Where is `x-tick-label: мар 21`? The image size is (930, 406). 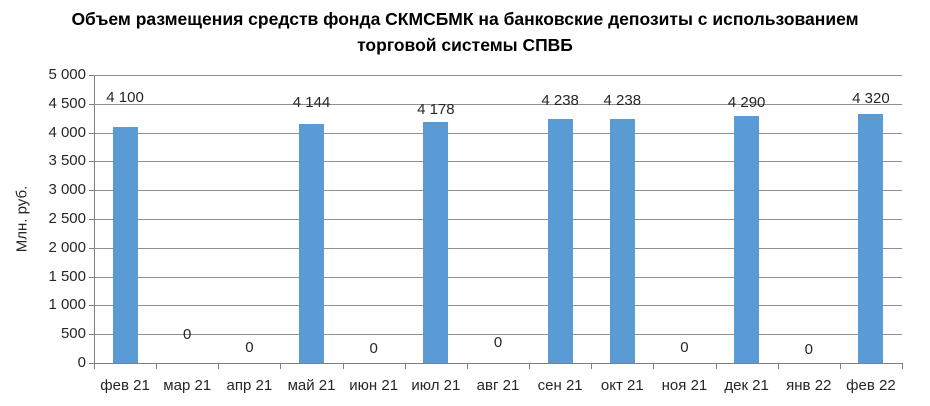 x-tick-label: мар 21 is located at coordinates (187, 385).